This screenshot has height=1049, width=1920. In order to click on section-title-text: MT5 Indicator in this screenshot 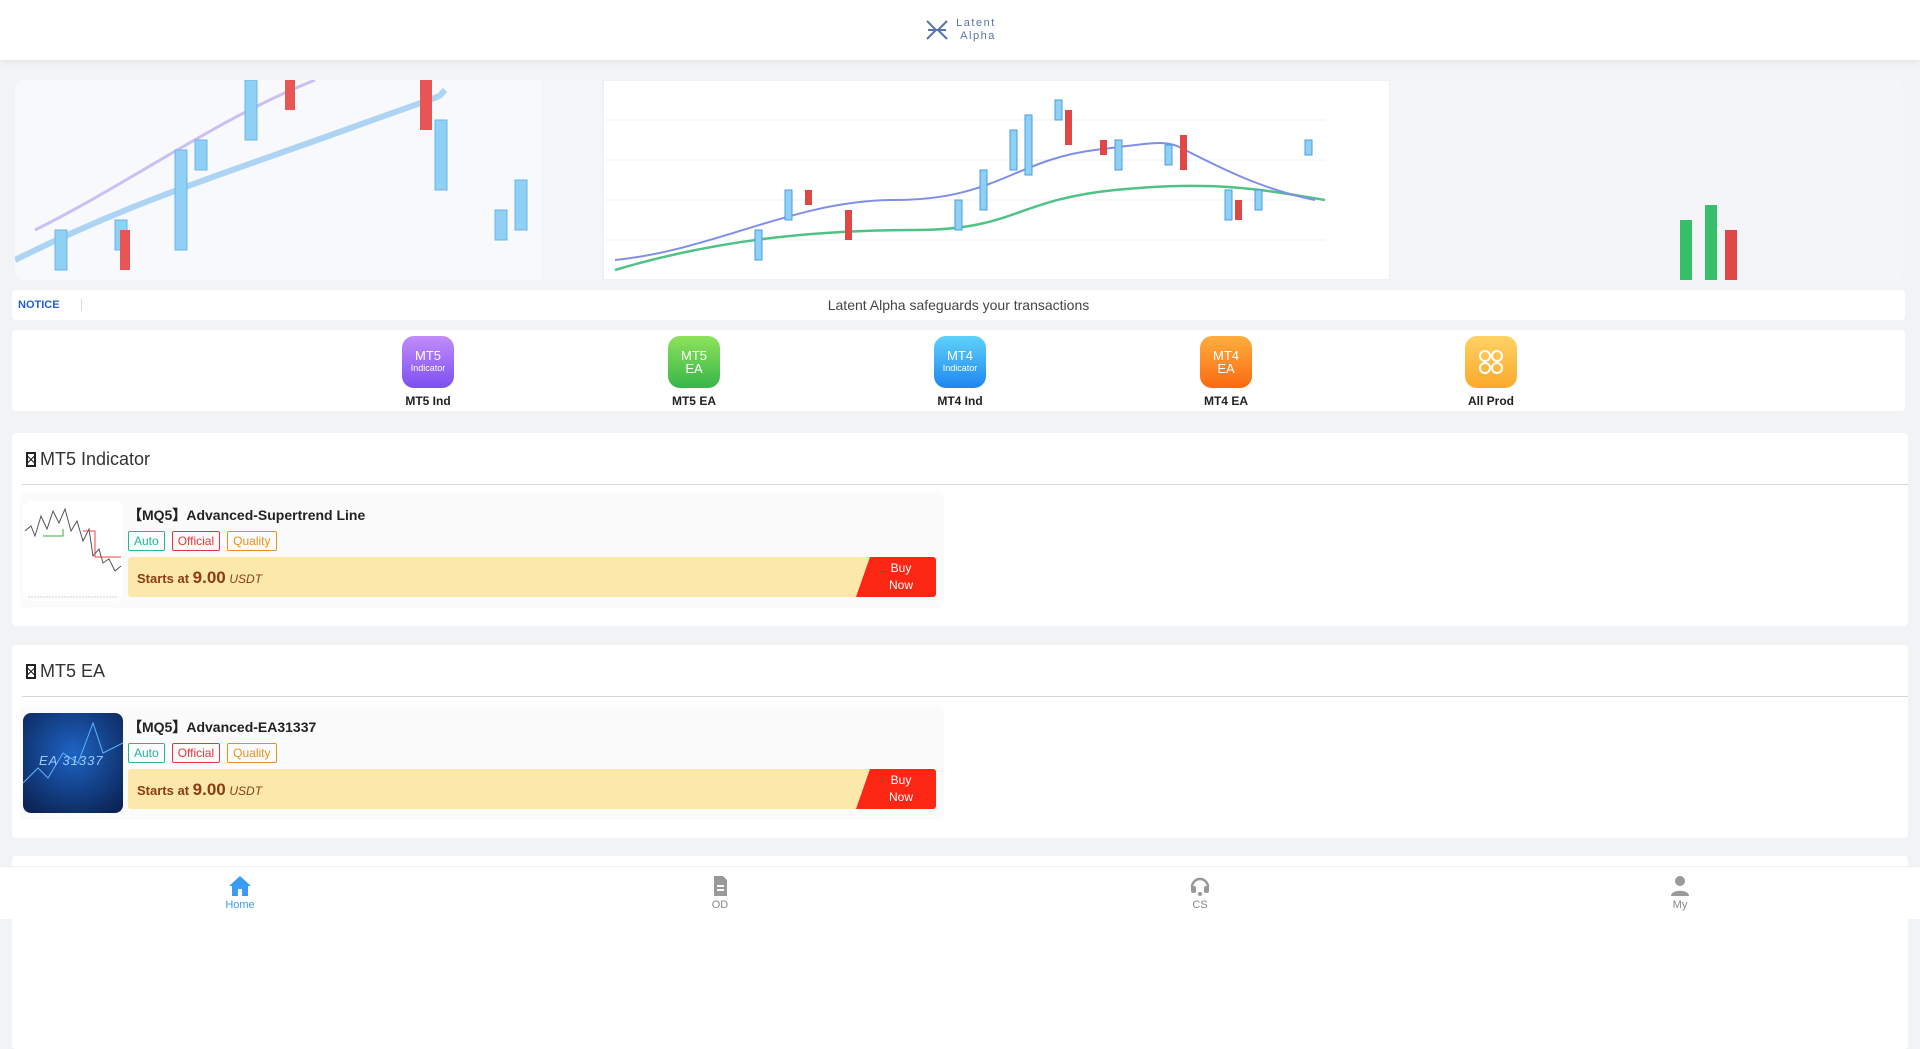, I will do `click(95, 459)`.